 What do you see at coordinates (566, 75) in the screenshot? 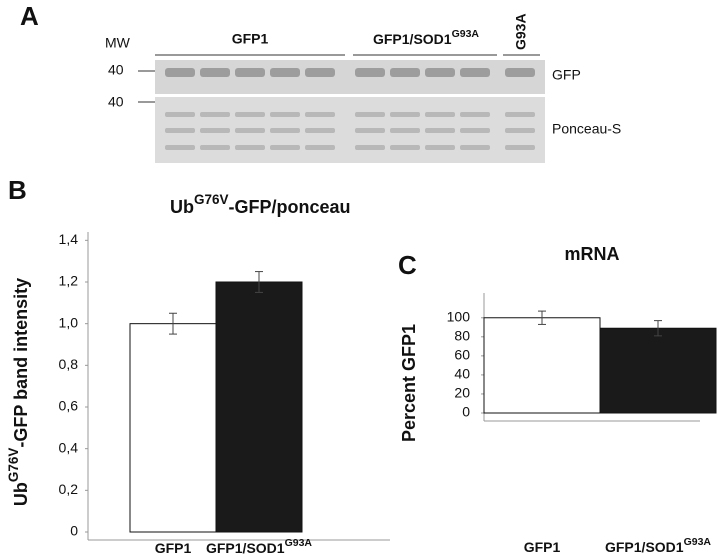
I see `band-label: GFP` at bounding box center [566, 75].